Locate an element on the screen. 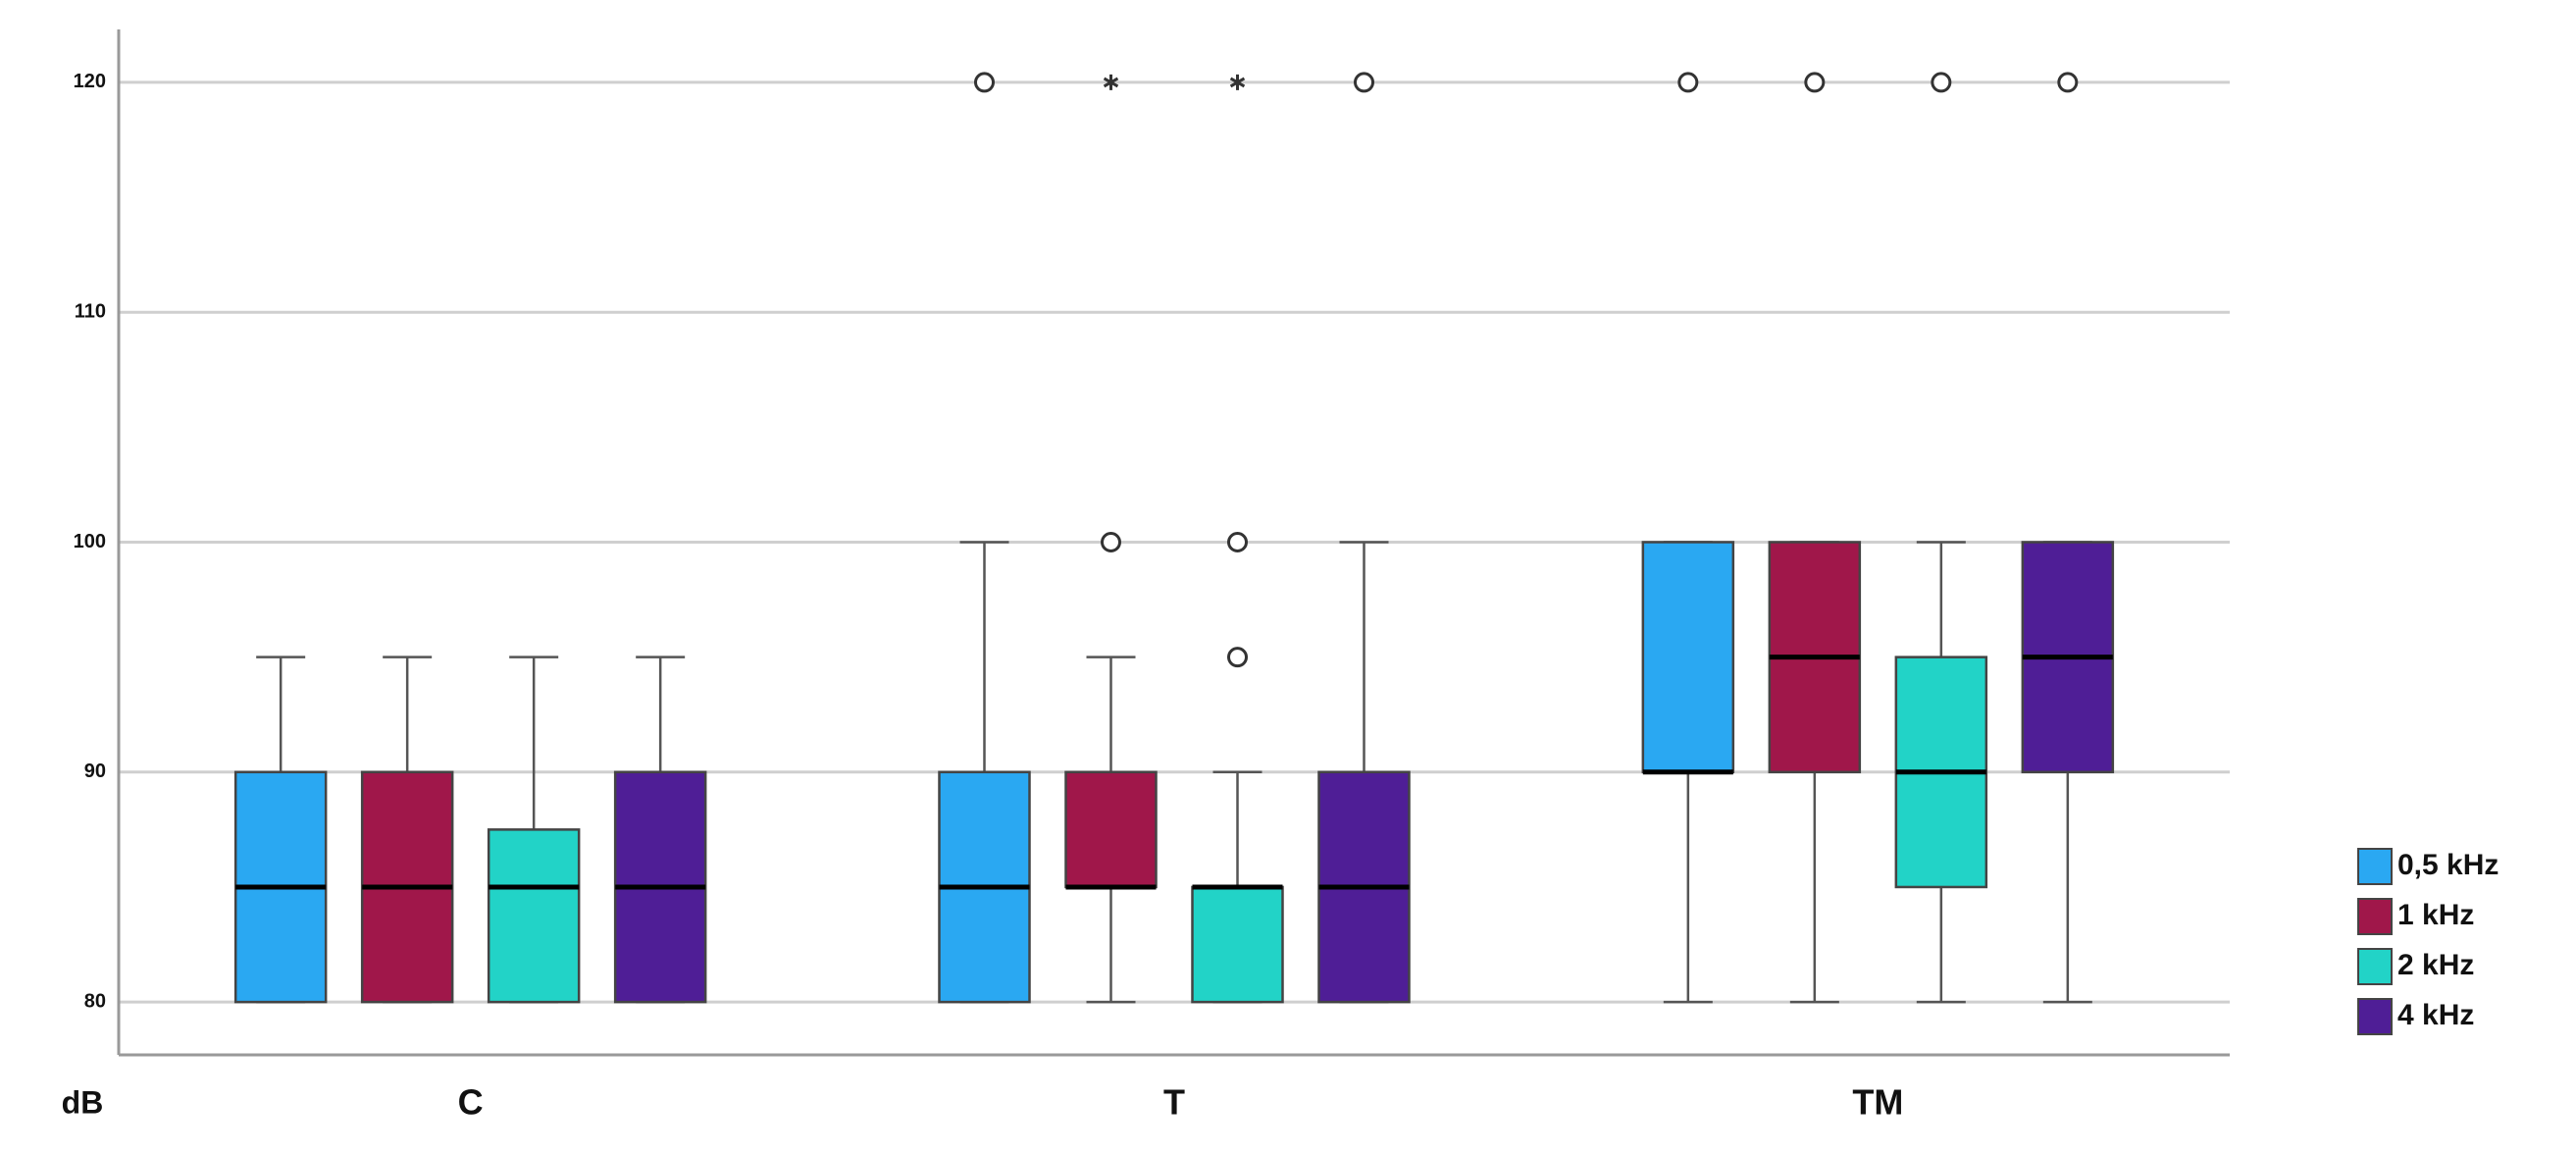 The width and height of the screenshot is (2576, 1154). legend-label: 4 kHz is located at coordinates (2435, 1015).